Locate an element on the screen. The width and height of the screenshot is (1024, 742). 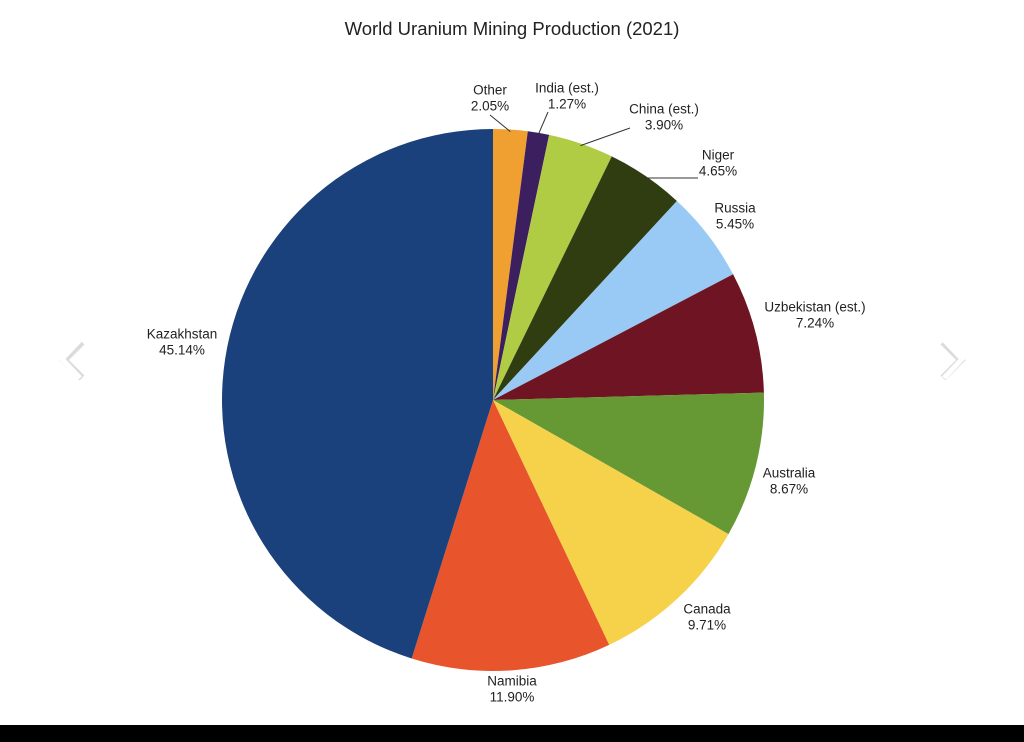
prev-arrow is located at coordinates (71, 359).